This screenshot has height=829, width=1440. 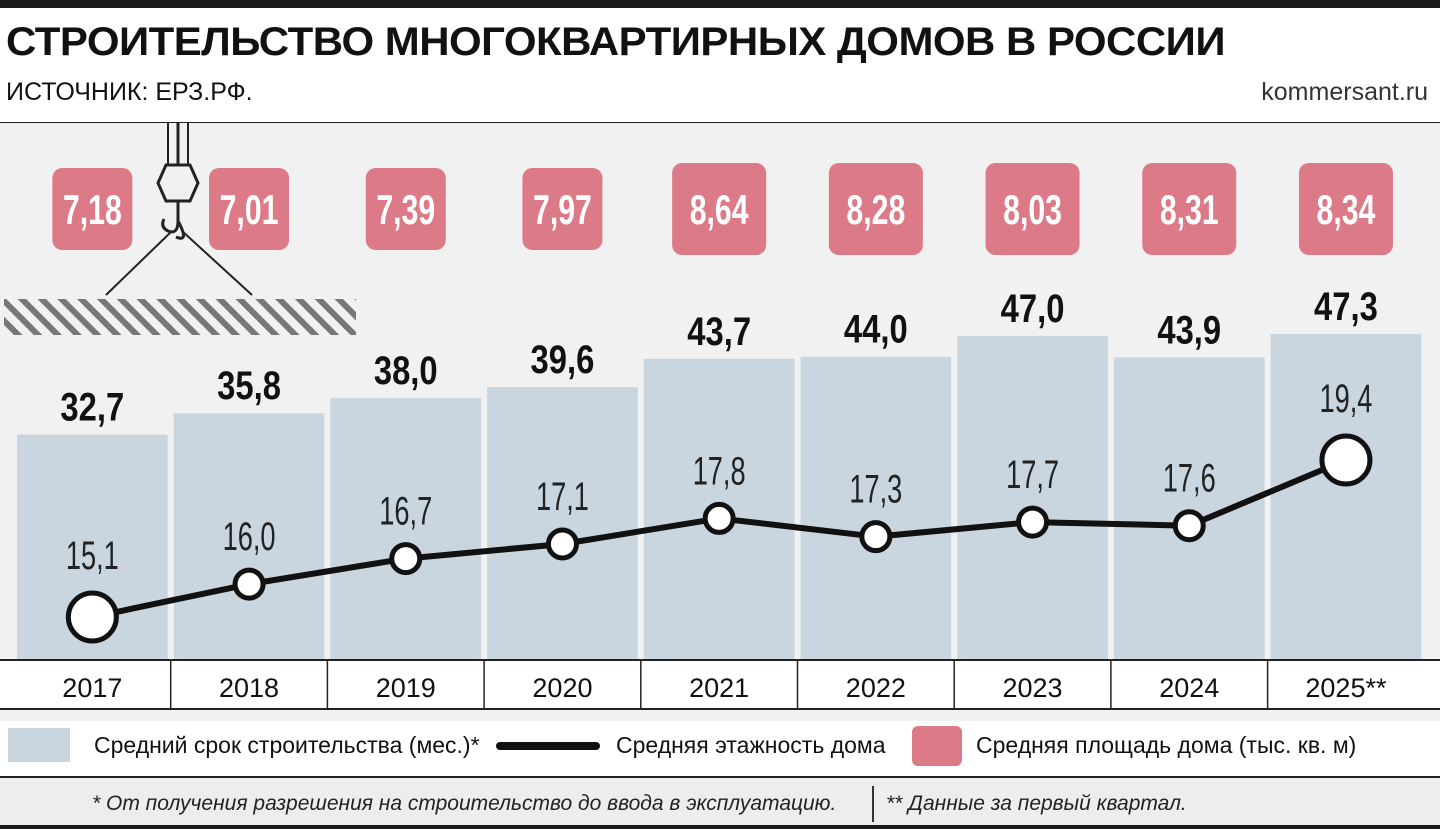 What do you see at coordinates (92, 556) in the screenshot?
I see `floors-value-label-2017: 15,1` at bounding box center [92, 556].